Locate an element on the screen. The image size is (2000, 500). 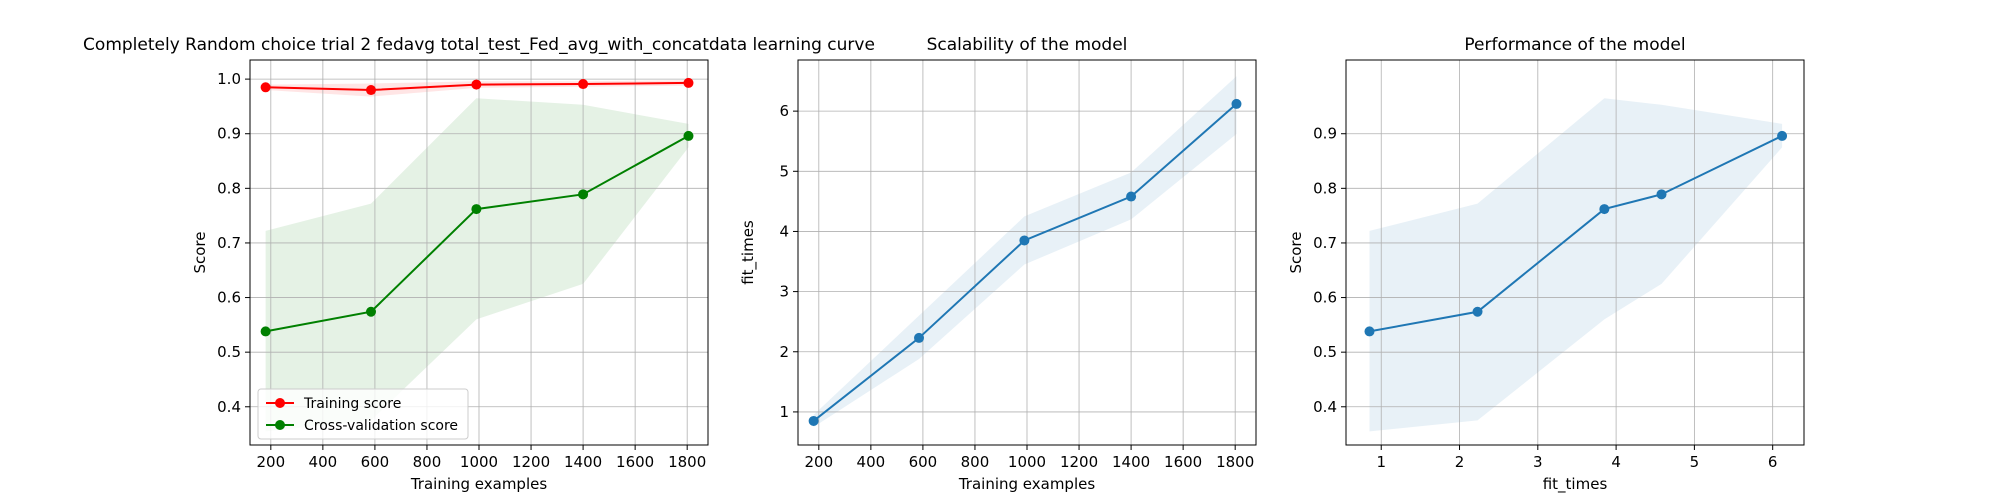
y-tick-label: 5 is located at coordinates (784, 171).